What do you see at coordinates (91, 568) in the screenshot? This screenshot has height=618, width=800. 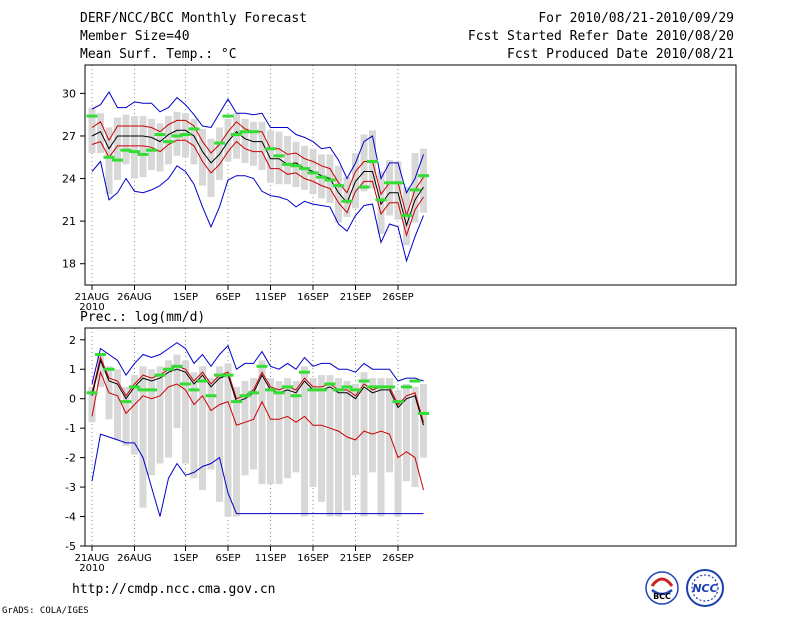 I see `x-year-label: 2010` at bounding box center [91, 568].